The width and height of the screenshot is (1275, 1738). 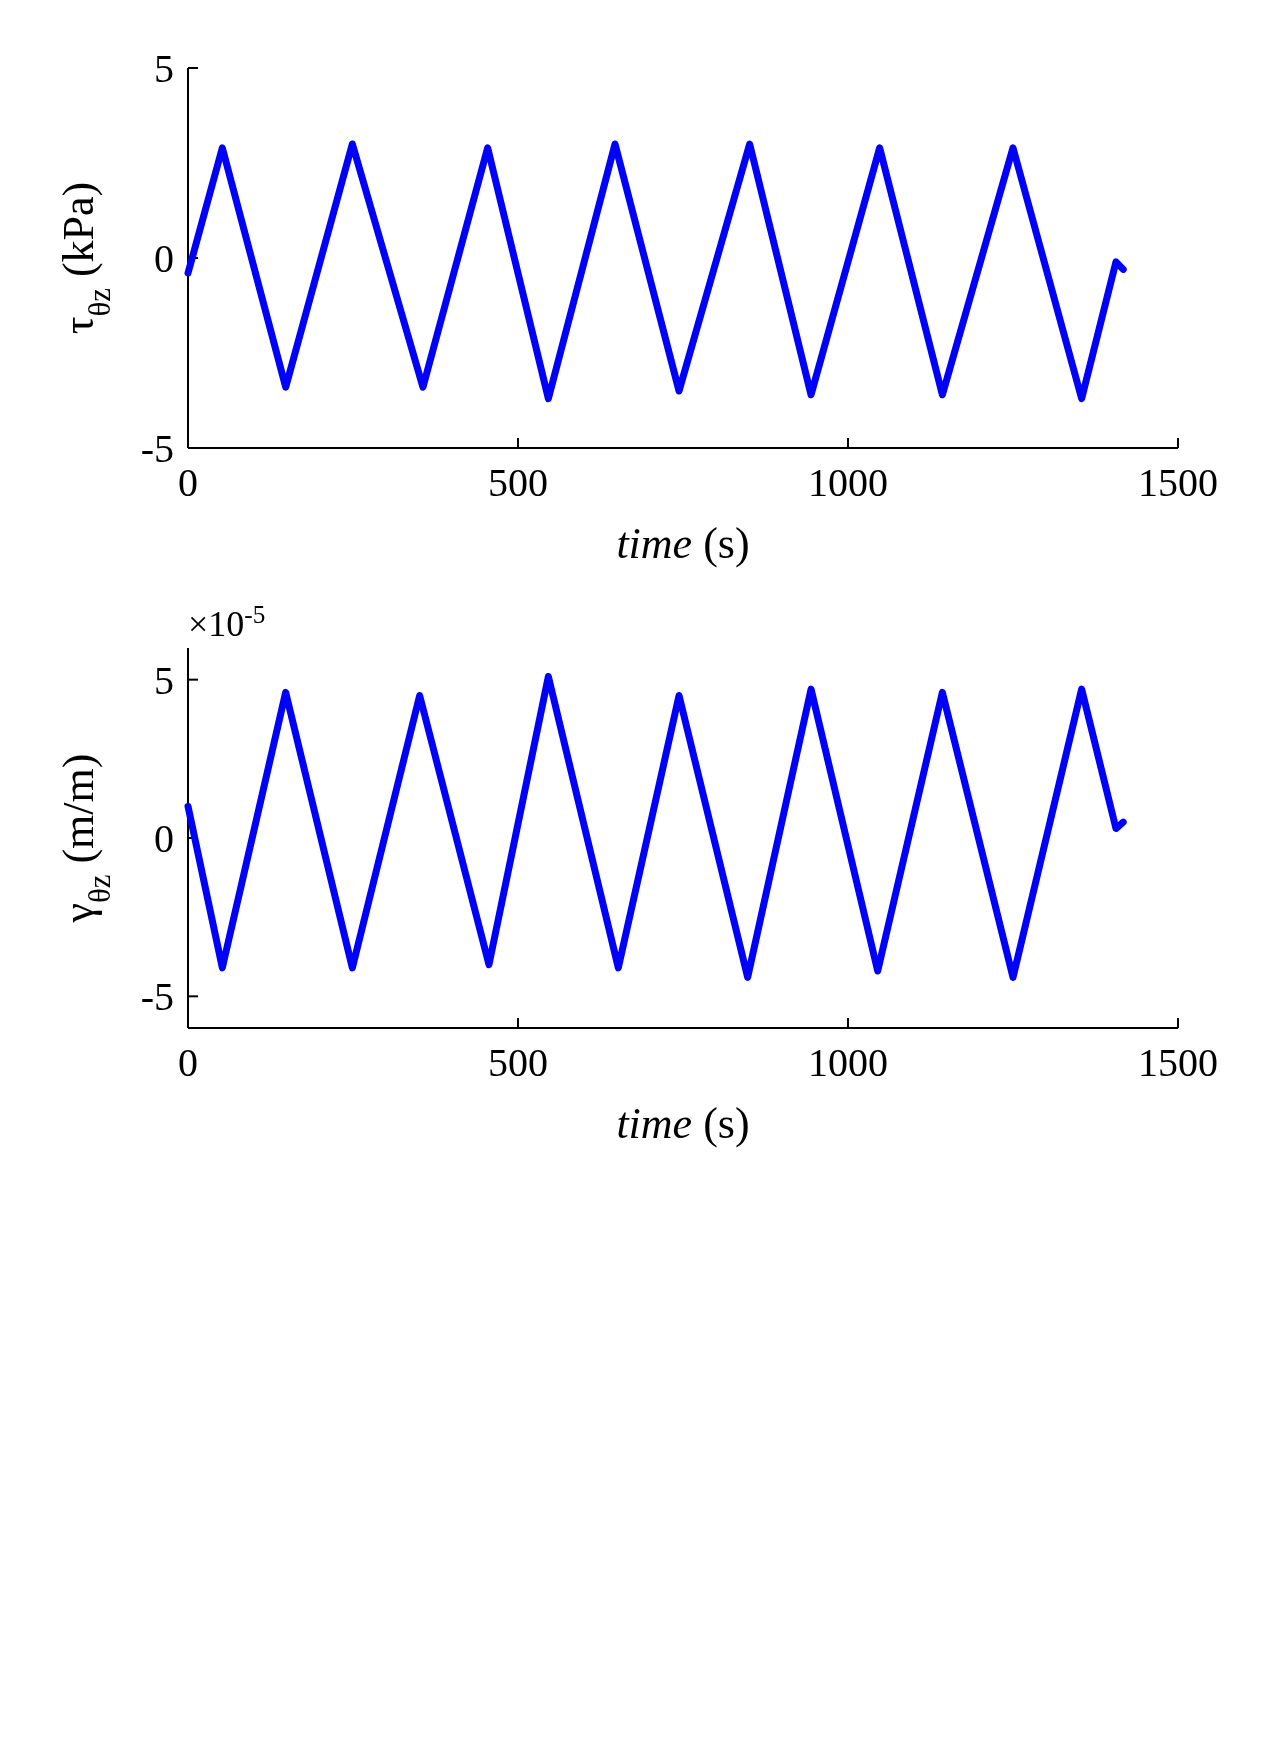 What do you see at coordinates (227, 622) in the screenshot?
I see `text: ×10$^{-5}$` at bounding box center [227, 622].